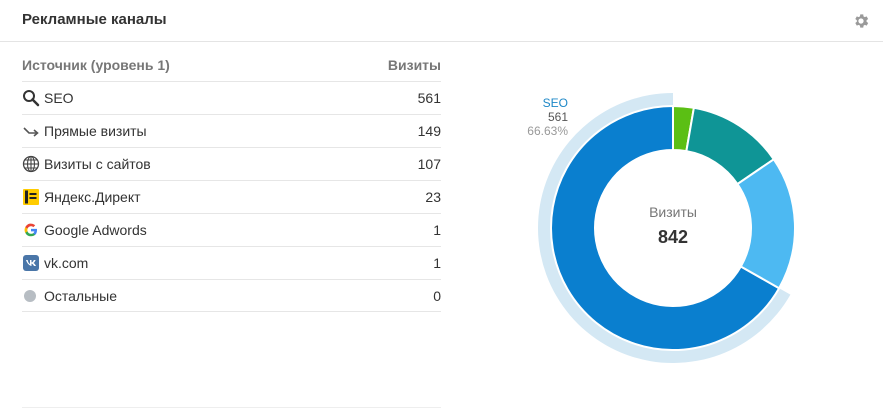  Describe the element at coordinates (95, 131) in the screenshot. I see `row-label: Прямые визиты` at that location.